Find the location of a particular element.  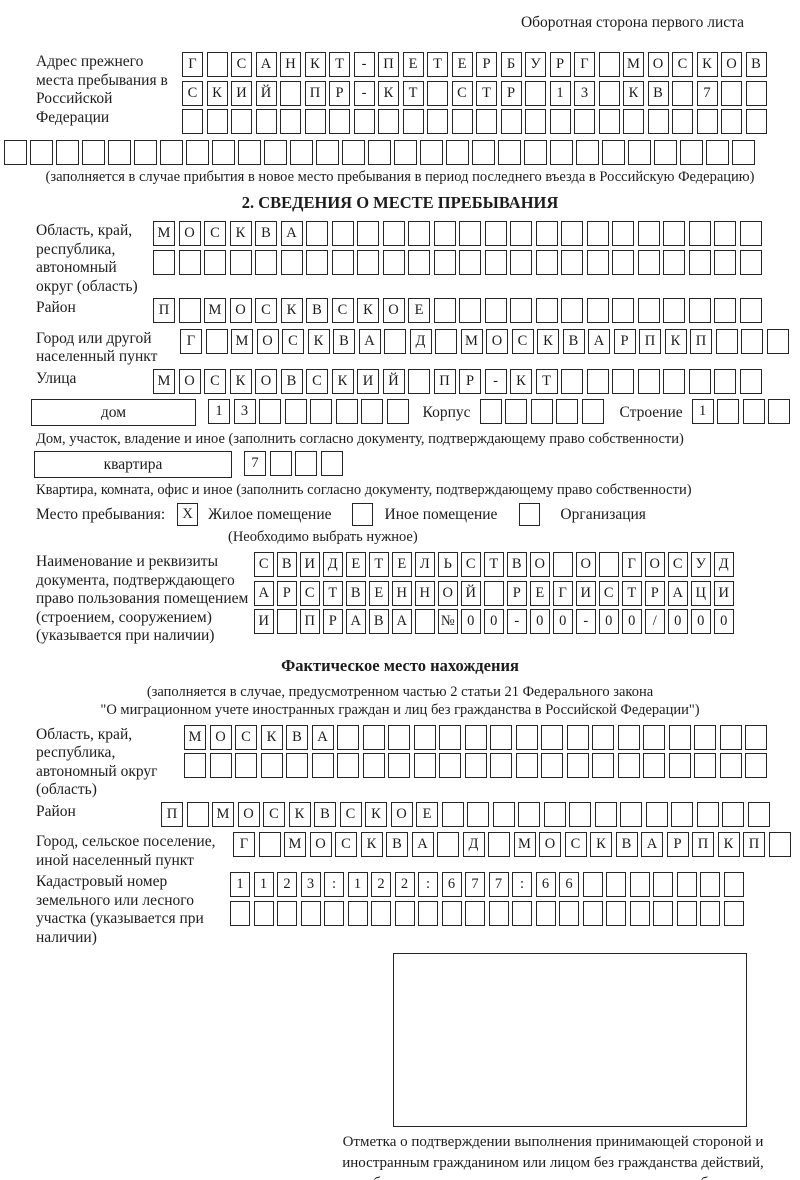

char-cell: Ц is located at coordinates (701, 593).